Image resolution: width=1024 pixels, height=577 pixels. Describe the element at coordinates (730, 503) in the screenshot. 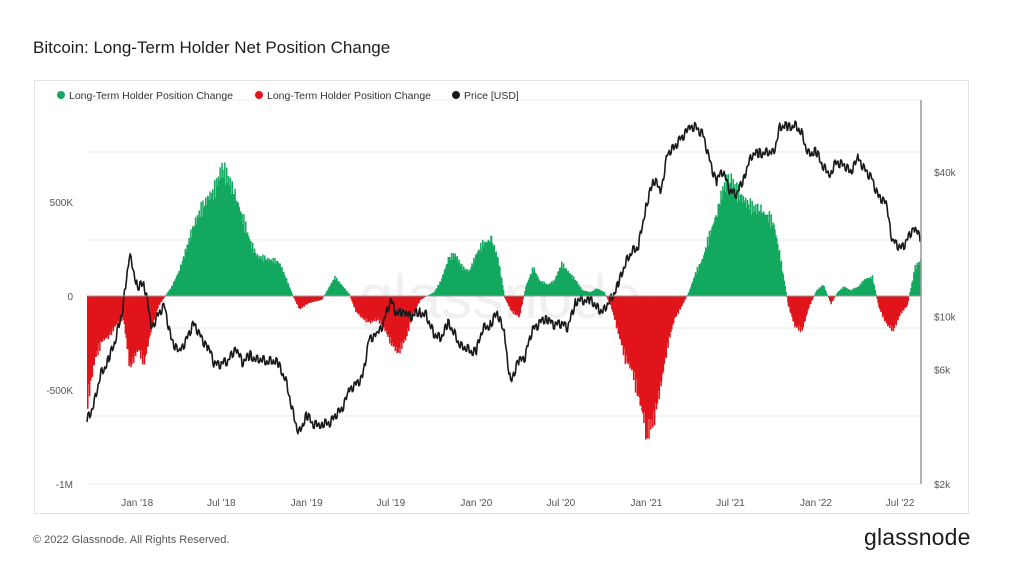

I see `x-tick-label: Jul '21` at that location.